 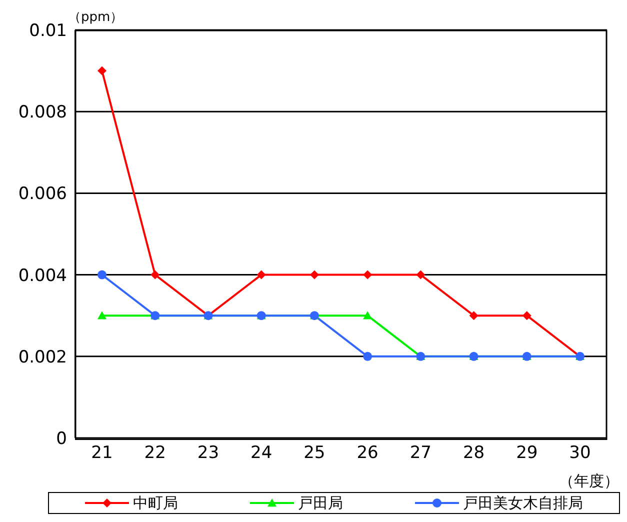 I want to click on x-tick-label: 25, so click(x=315, y=453).